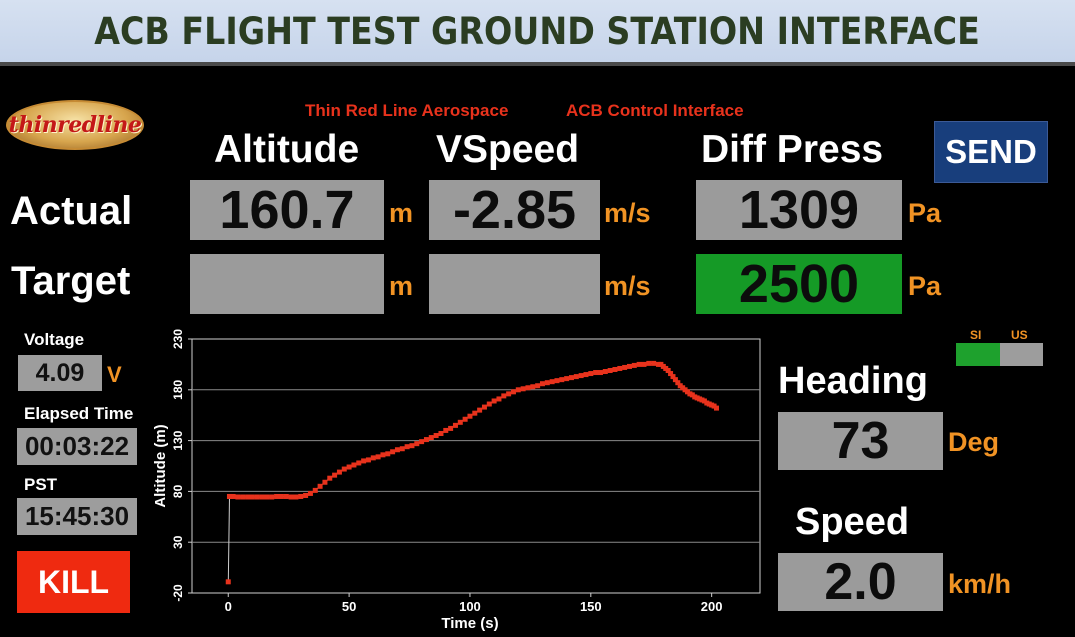 The image size is (1075, 637). What do you see at coordinates (114, 374) in the screenshot?
I see `voltage-unit: V` at bounding box center [114, 374].